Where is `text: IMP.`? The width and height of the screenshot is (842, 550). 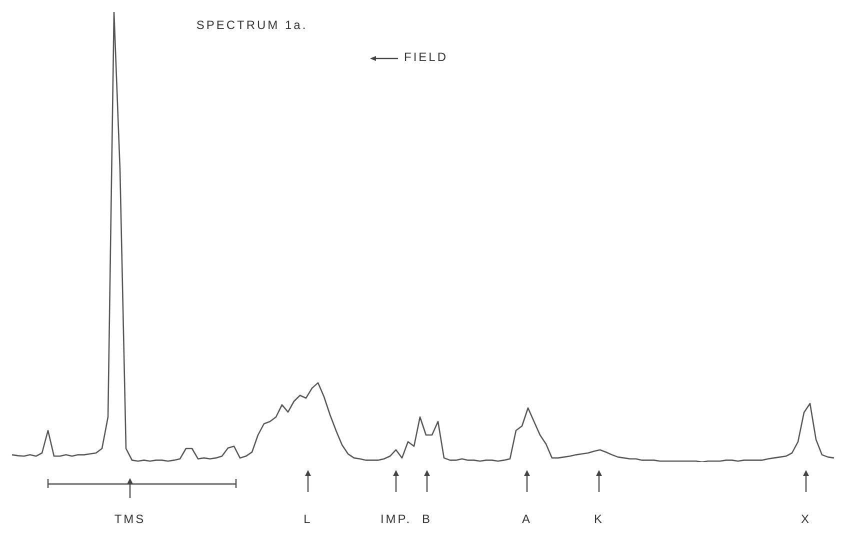 text: IMP. is located at coordinates (396, 519).